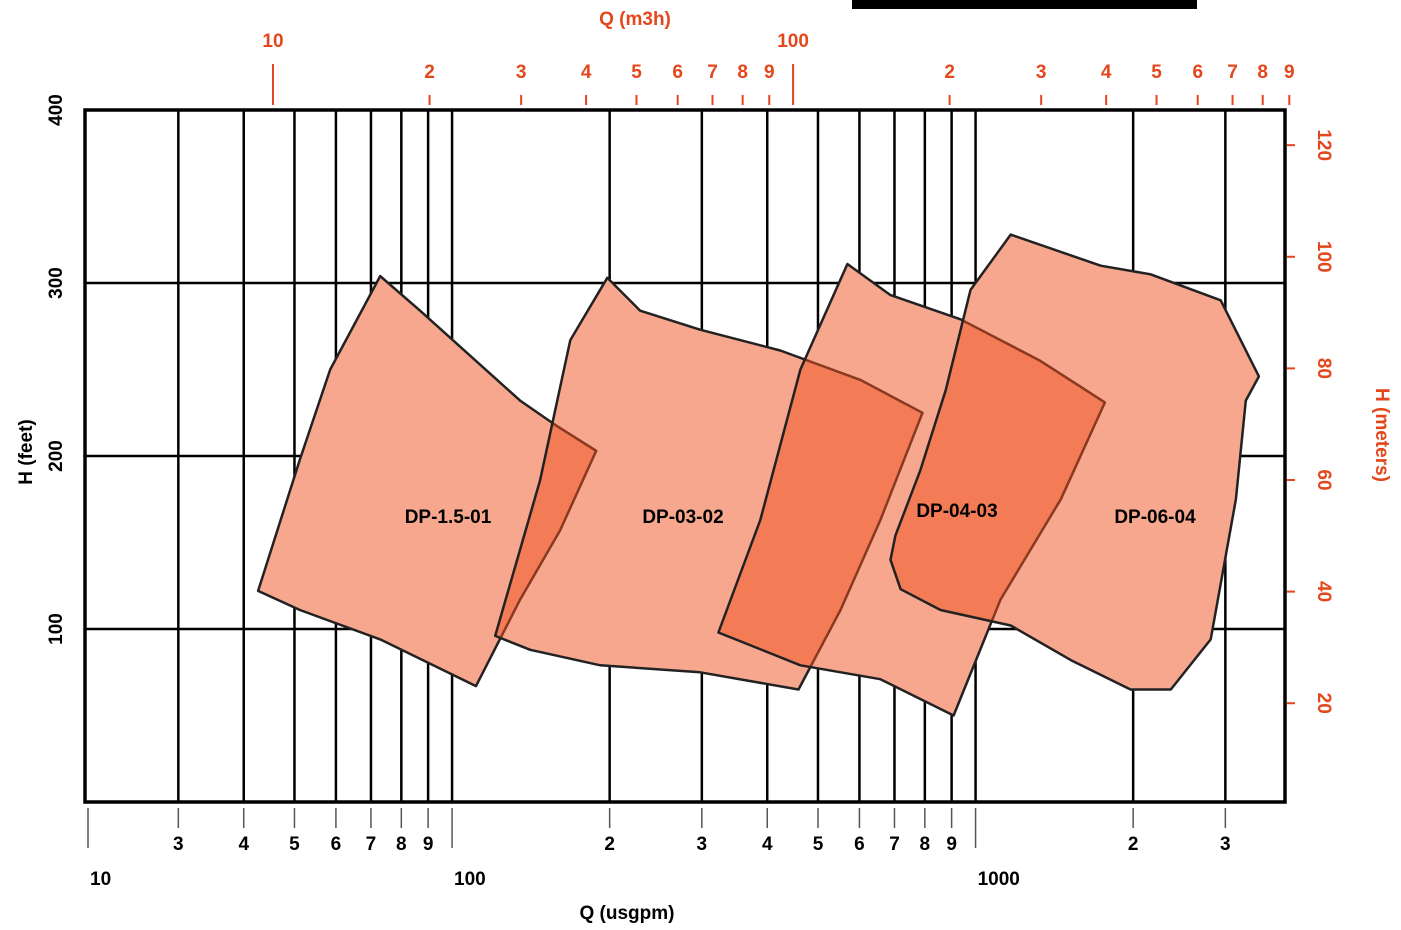 The image size is (1401, 930). What do you see at coordinates (1075, 462) in the screenshot?
I see `region` at bounding box center [1075, 462].